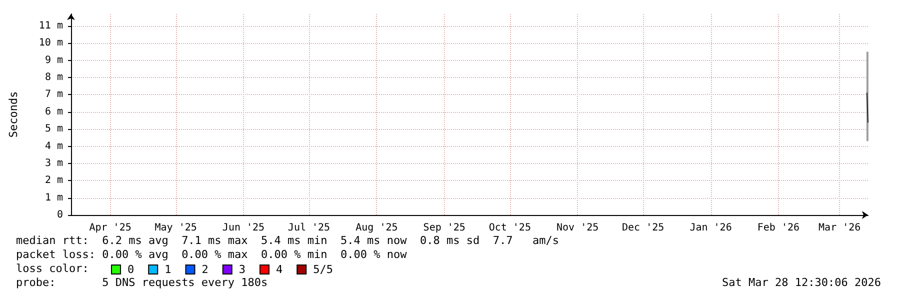 Image resolution: width=897 pixels, height=297 pixels. I want to click on y-tick-label: 11 m, so click(50, 26).